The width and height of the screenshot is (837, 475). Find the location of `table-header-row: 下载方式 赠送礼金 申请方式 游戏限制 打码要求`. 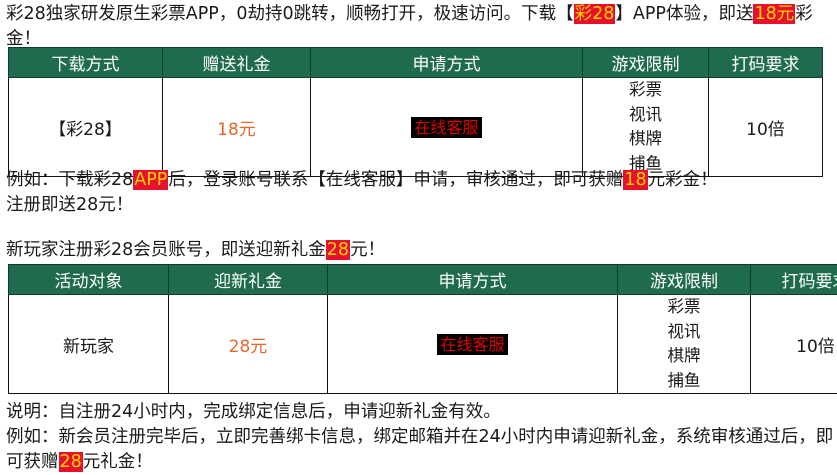

table-header-row: 下载方式 赠送礼金 申请方式 游戏限制 打码要求 is located at coordinates (415, 62).